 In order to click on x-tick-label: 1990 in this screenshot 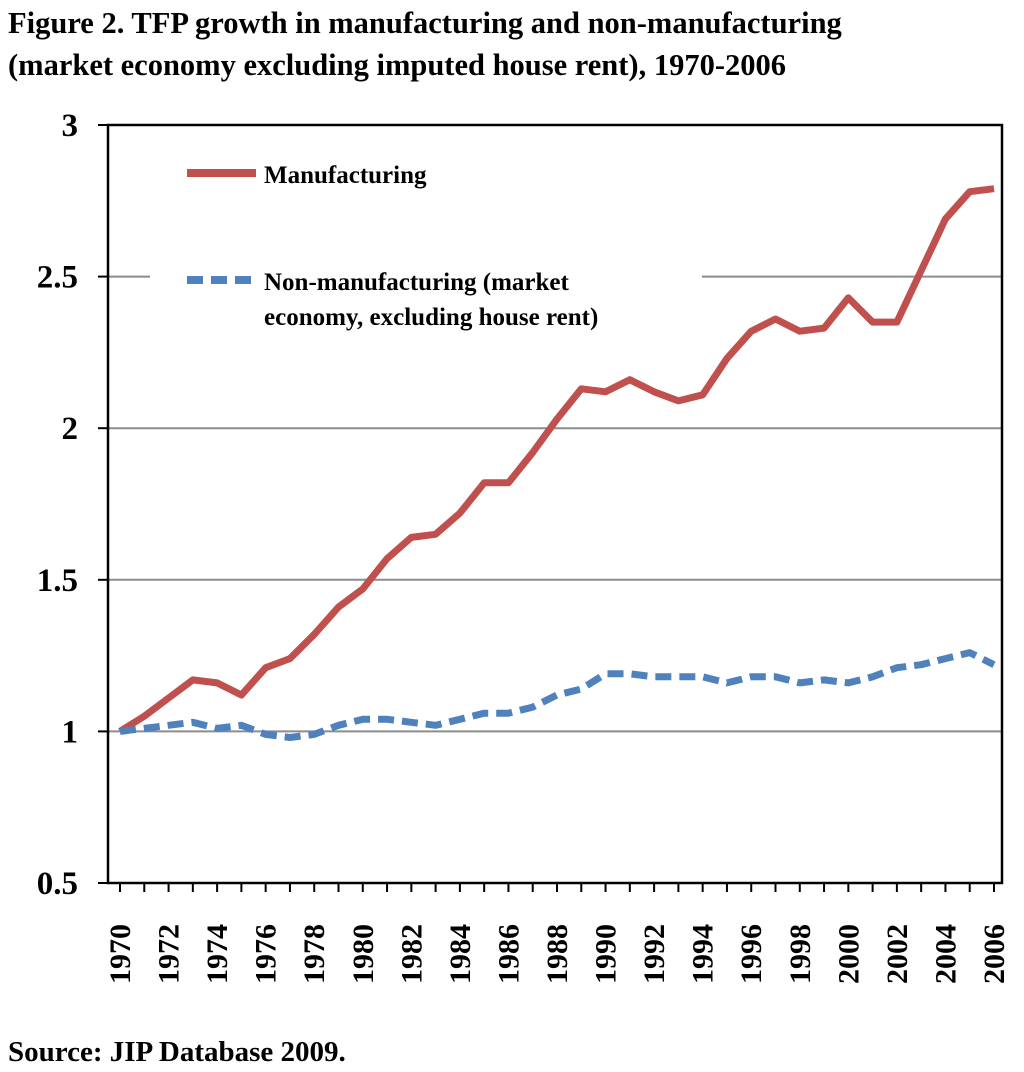, I will do `click(606, 954)`.